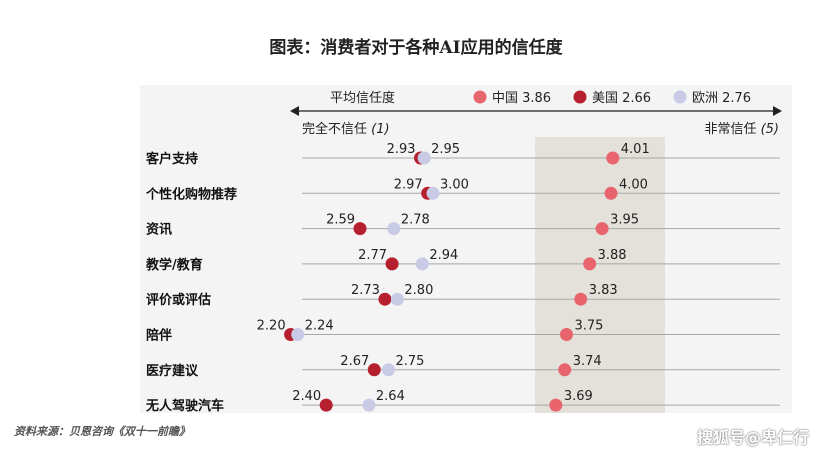 This screenshot has width=832, height=452. Describe the element at coordinates (319, 326) in the screenshot. I see `europe-value-label: 2.24` at that location.